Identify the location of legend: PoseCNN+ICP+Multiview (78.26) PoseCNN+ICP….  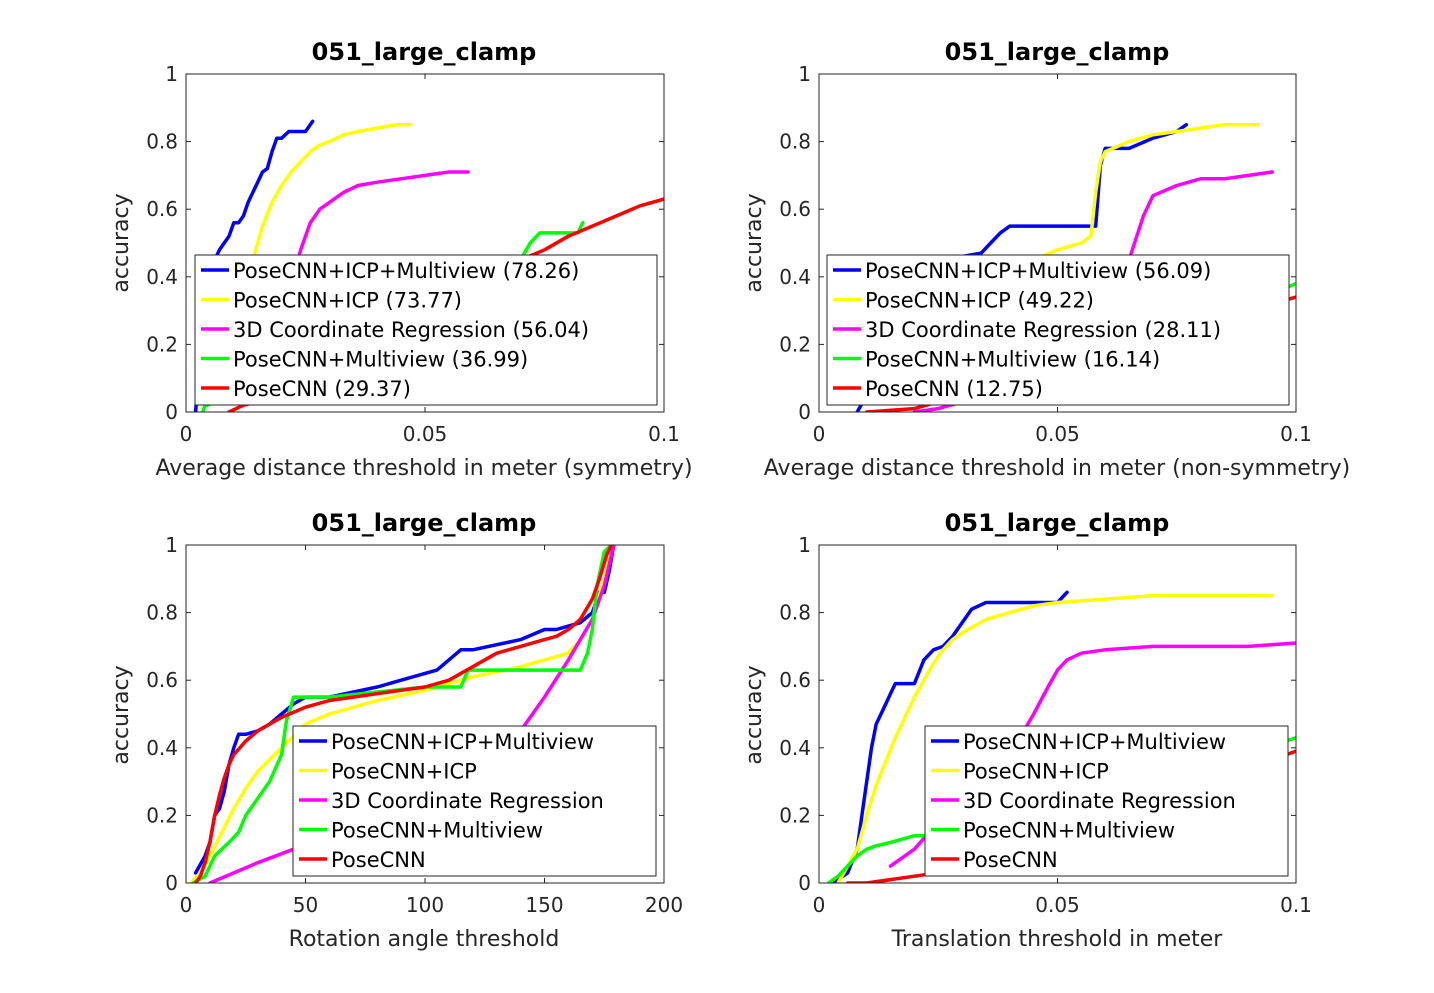
(426, 330).